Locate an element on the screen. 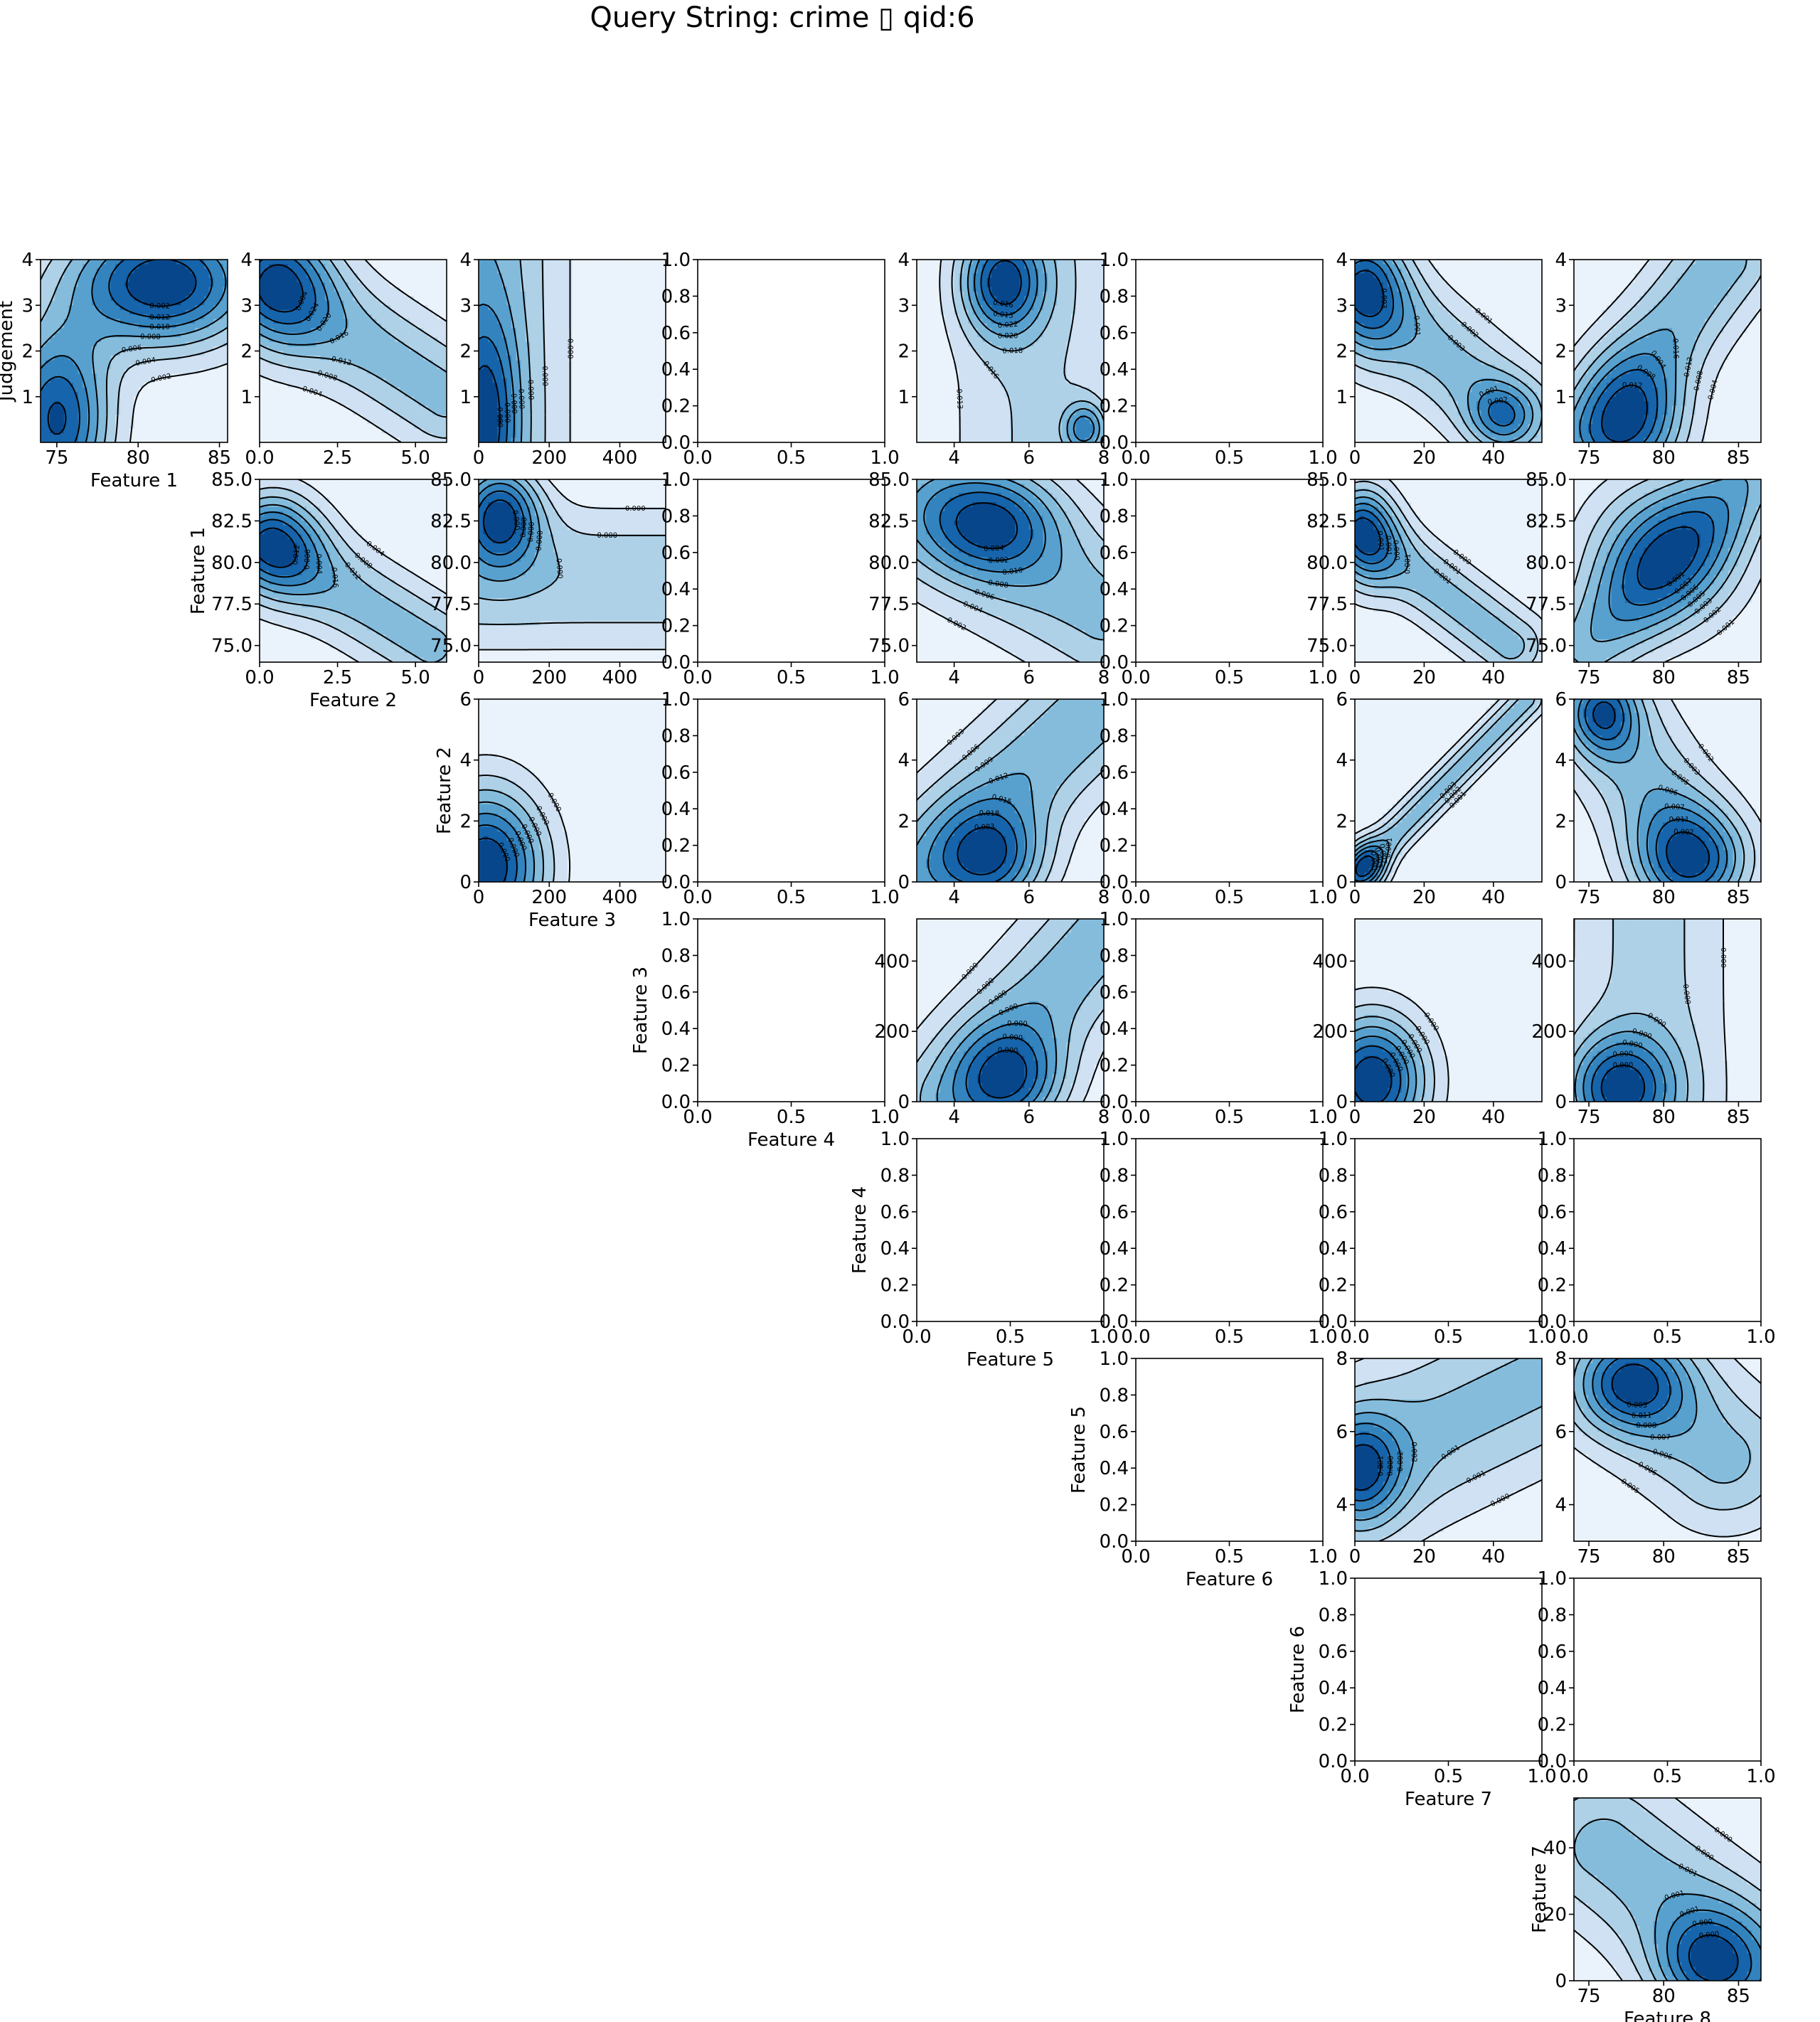 The image size is (1820, 2022). chart-title: Query String: crime ▯ qid:6 is located at coordinates (782, 18).